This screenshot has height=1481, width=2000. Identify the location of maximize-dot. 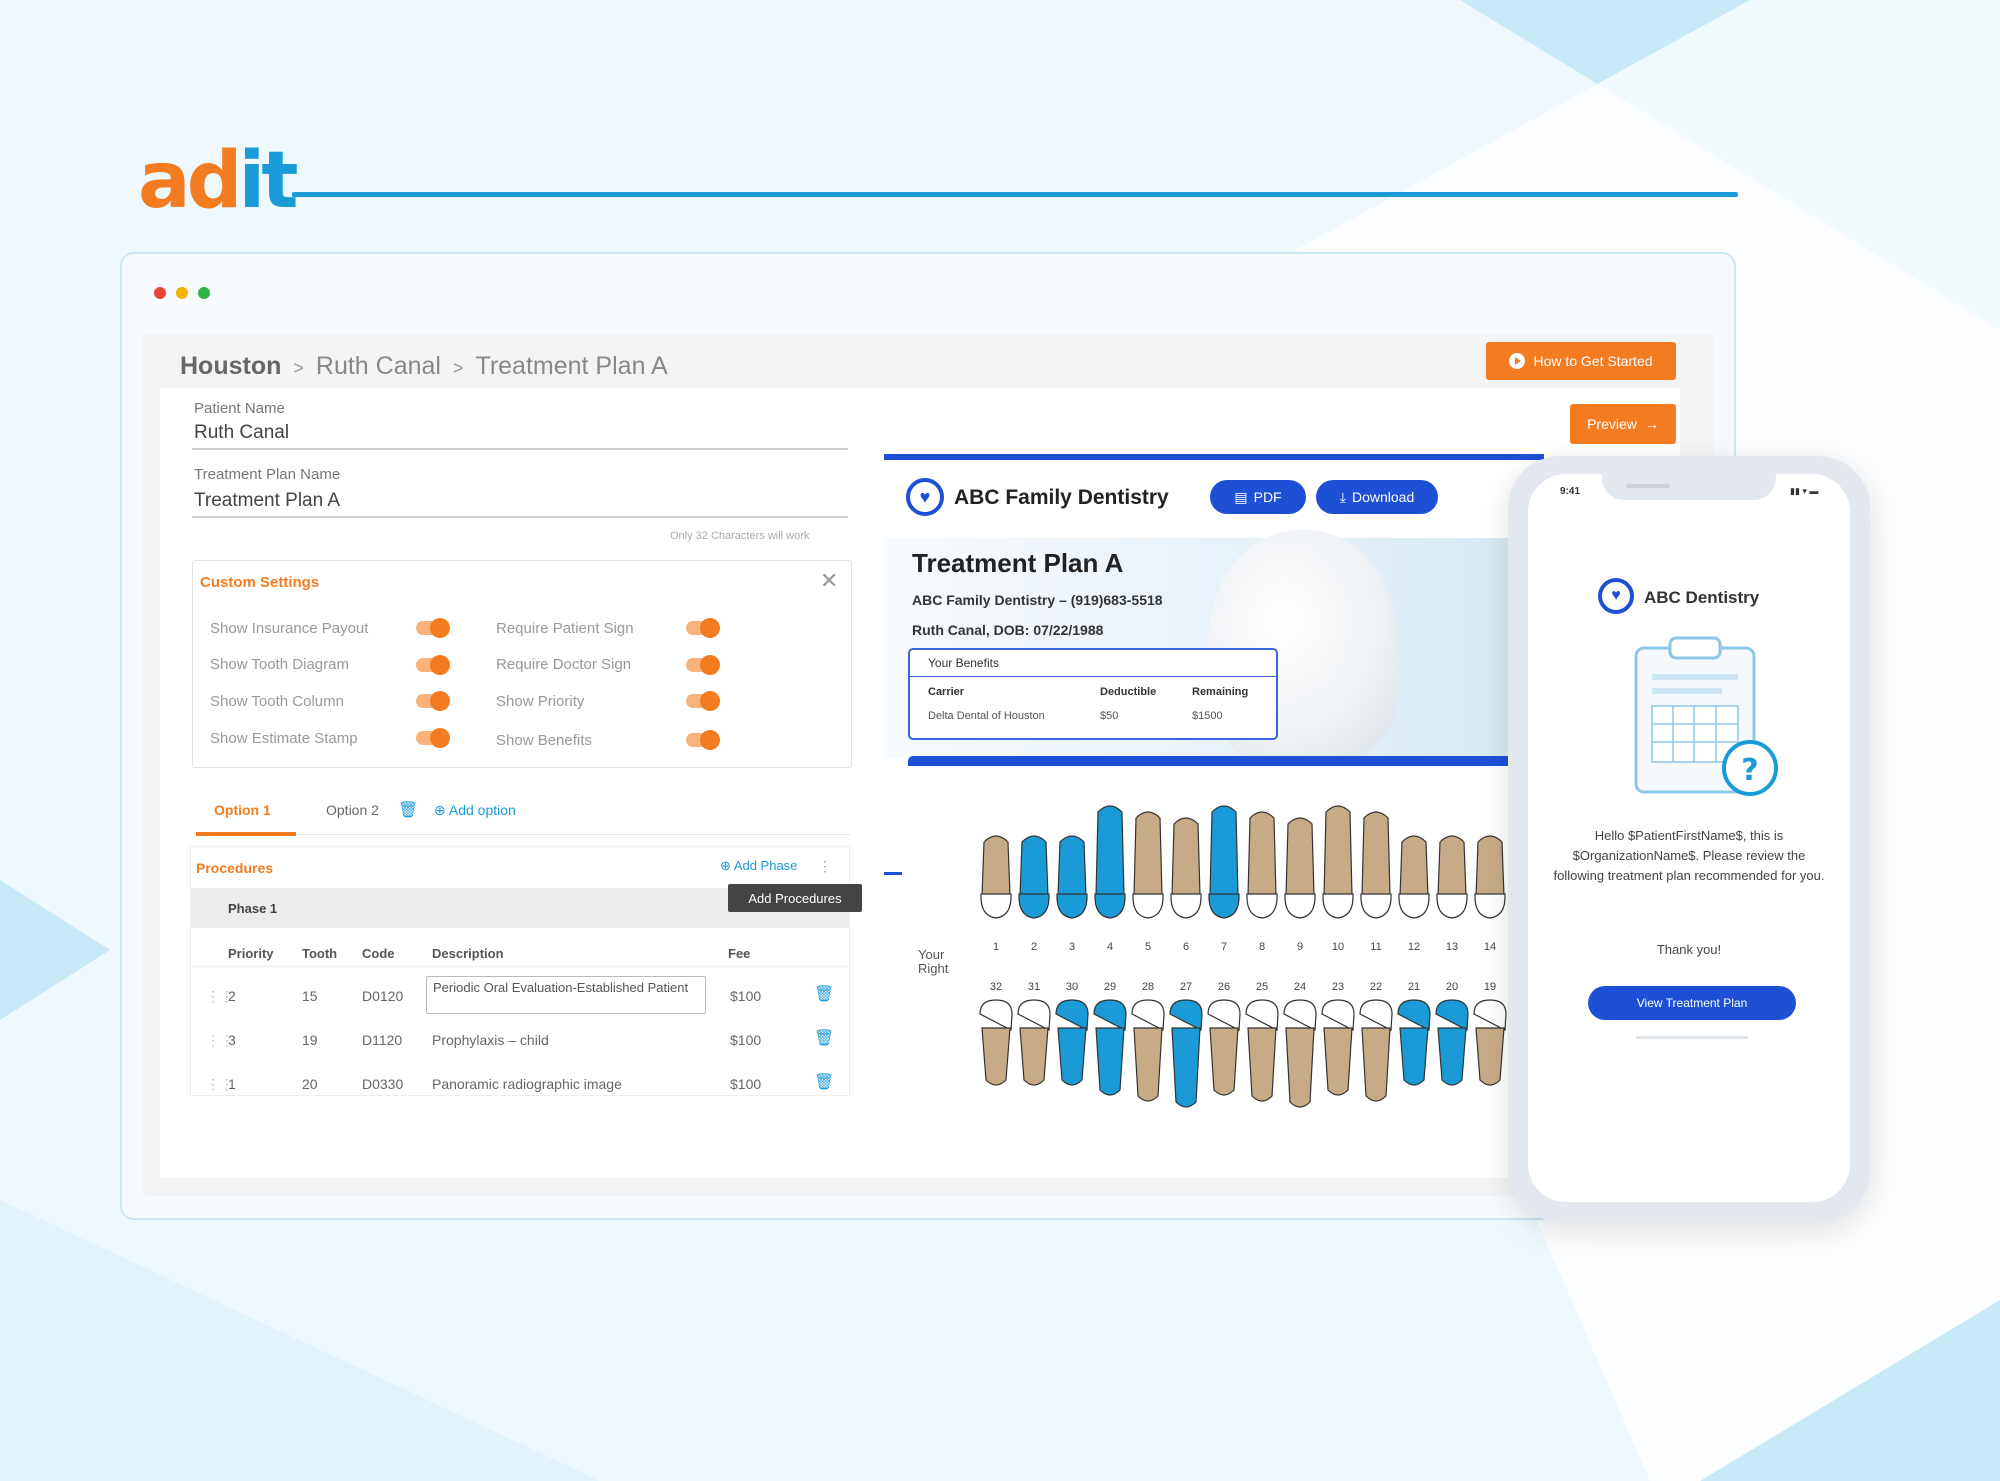
(204, 293).